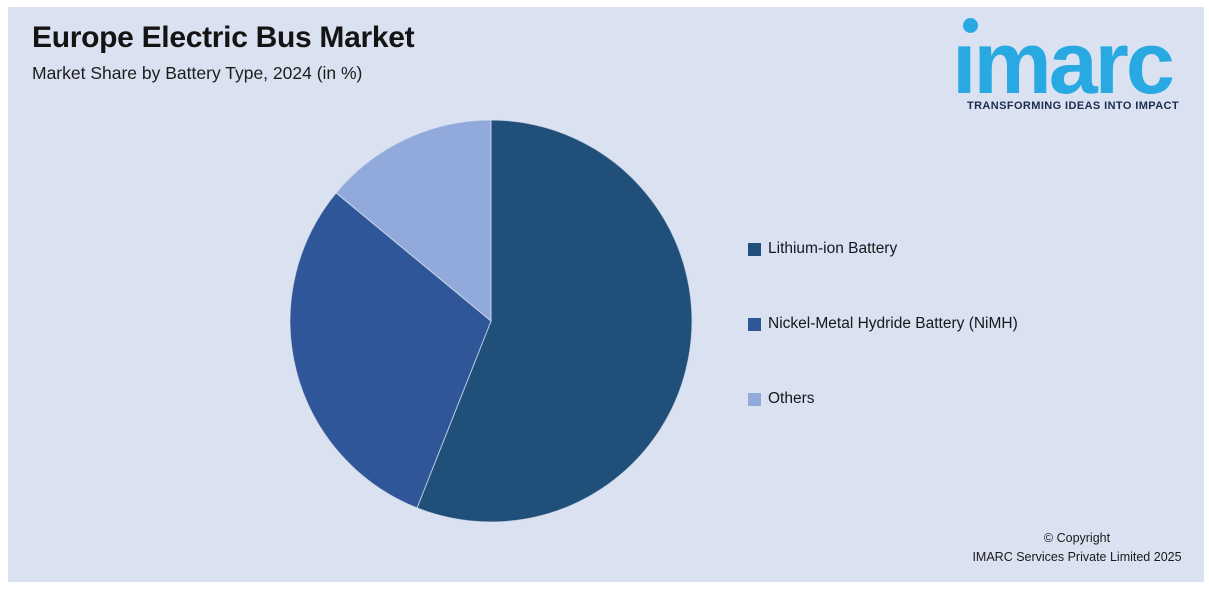 The height and width of the screenshot is (590, 1209). Describe the element at coordinates (893, 323) in the screenshot. I see `legend-label: Nickel-Metal Hydride Battery (NiMH)` at that location.